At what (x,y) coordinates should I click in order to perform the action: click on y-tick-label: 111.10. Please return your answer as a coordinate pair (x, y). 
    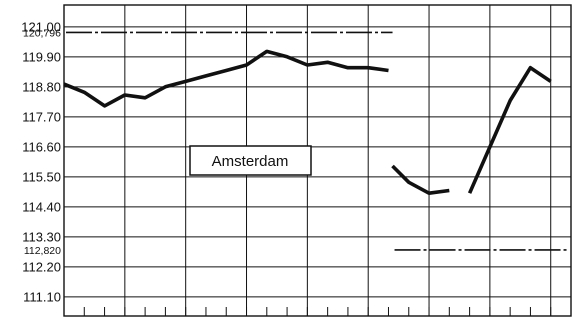
    Looking at the image, I should click on (42, 296).